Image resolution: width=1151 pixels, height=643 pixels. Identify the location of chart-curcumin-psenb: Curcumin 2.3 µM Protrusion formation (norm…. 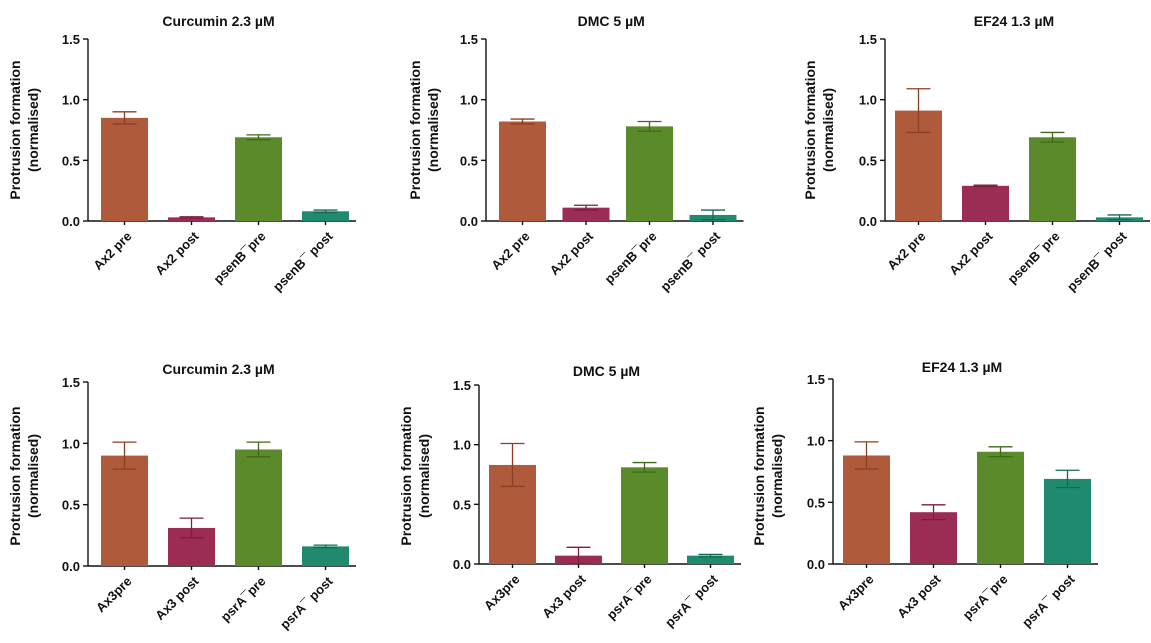
(181, 153).